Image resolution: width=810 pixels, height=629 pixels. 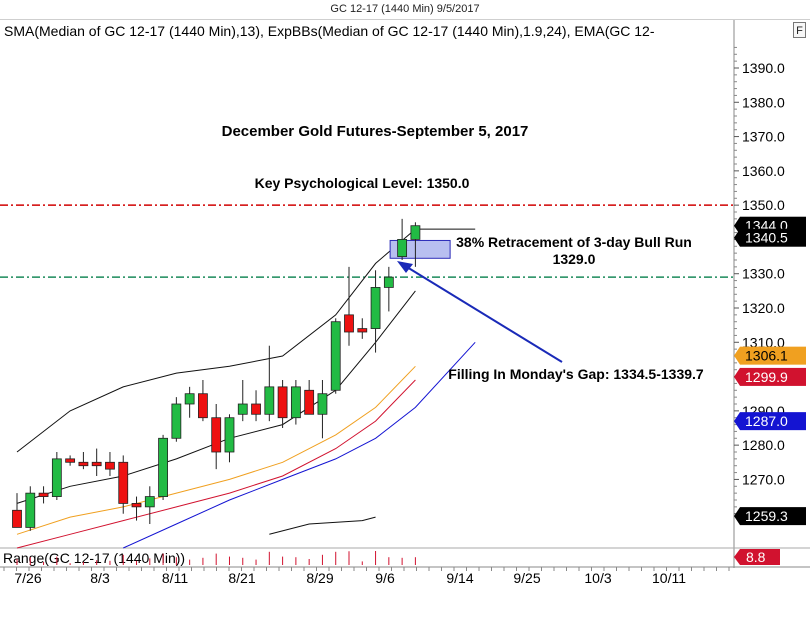 What do you see at coordinates (241, 578) in the screenshot?
I see `x-tick-label: 8/21` at bounding box center [241, 578].